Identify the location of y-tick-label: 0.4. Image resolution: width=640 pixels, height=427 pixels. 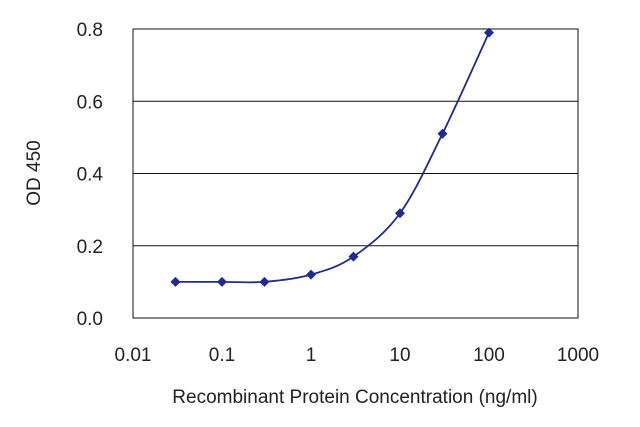
(90, 175).